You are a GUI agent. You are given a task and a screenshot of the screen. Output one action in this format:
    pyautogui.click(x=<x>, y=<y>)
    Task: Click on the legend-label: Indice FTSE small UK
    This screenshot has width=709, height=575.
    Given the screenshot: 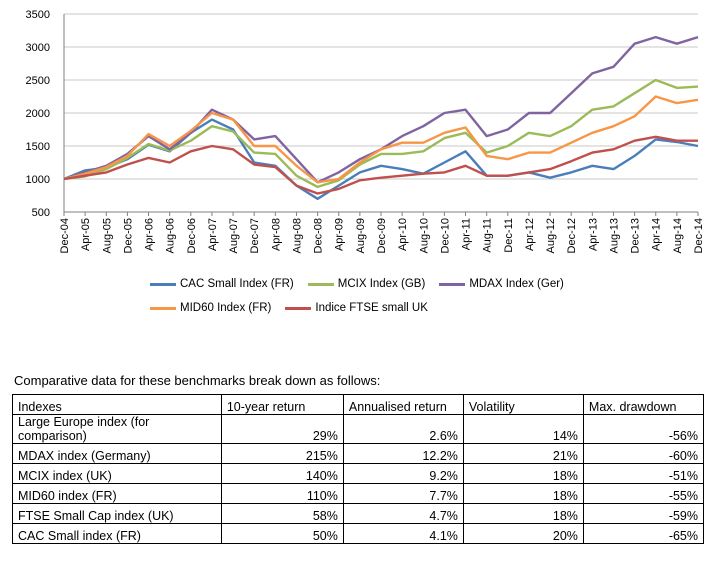 What is the action you would take?
    pyautogui.click(x=371, y=308)
    